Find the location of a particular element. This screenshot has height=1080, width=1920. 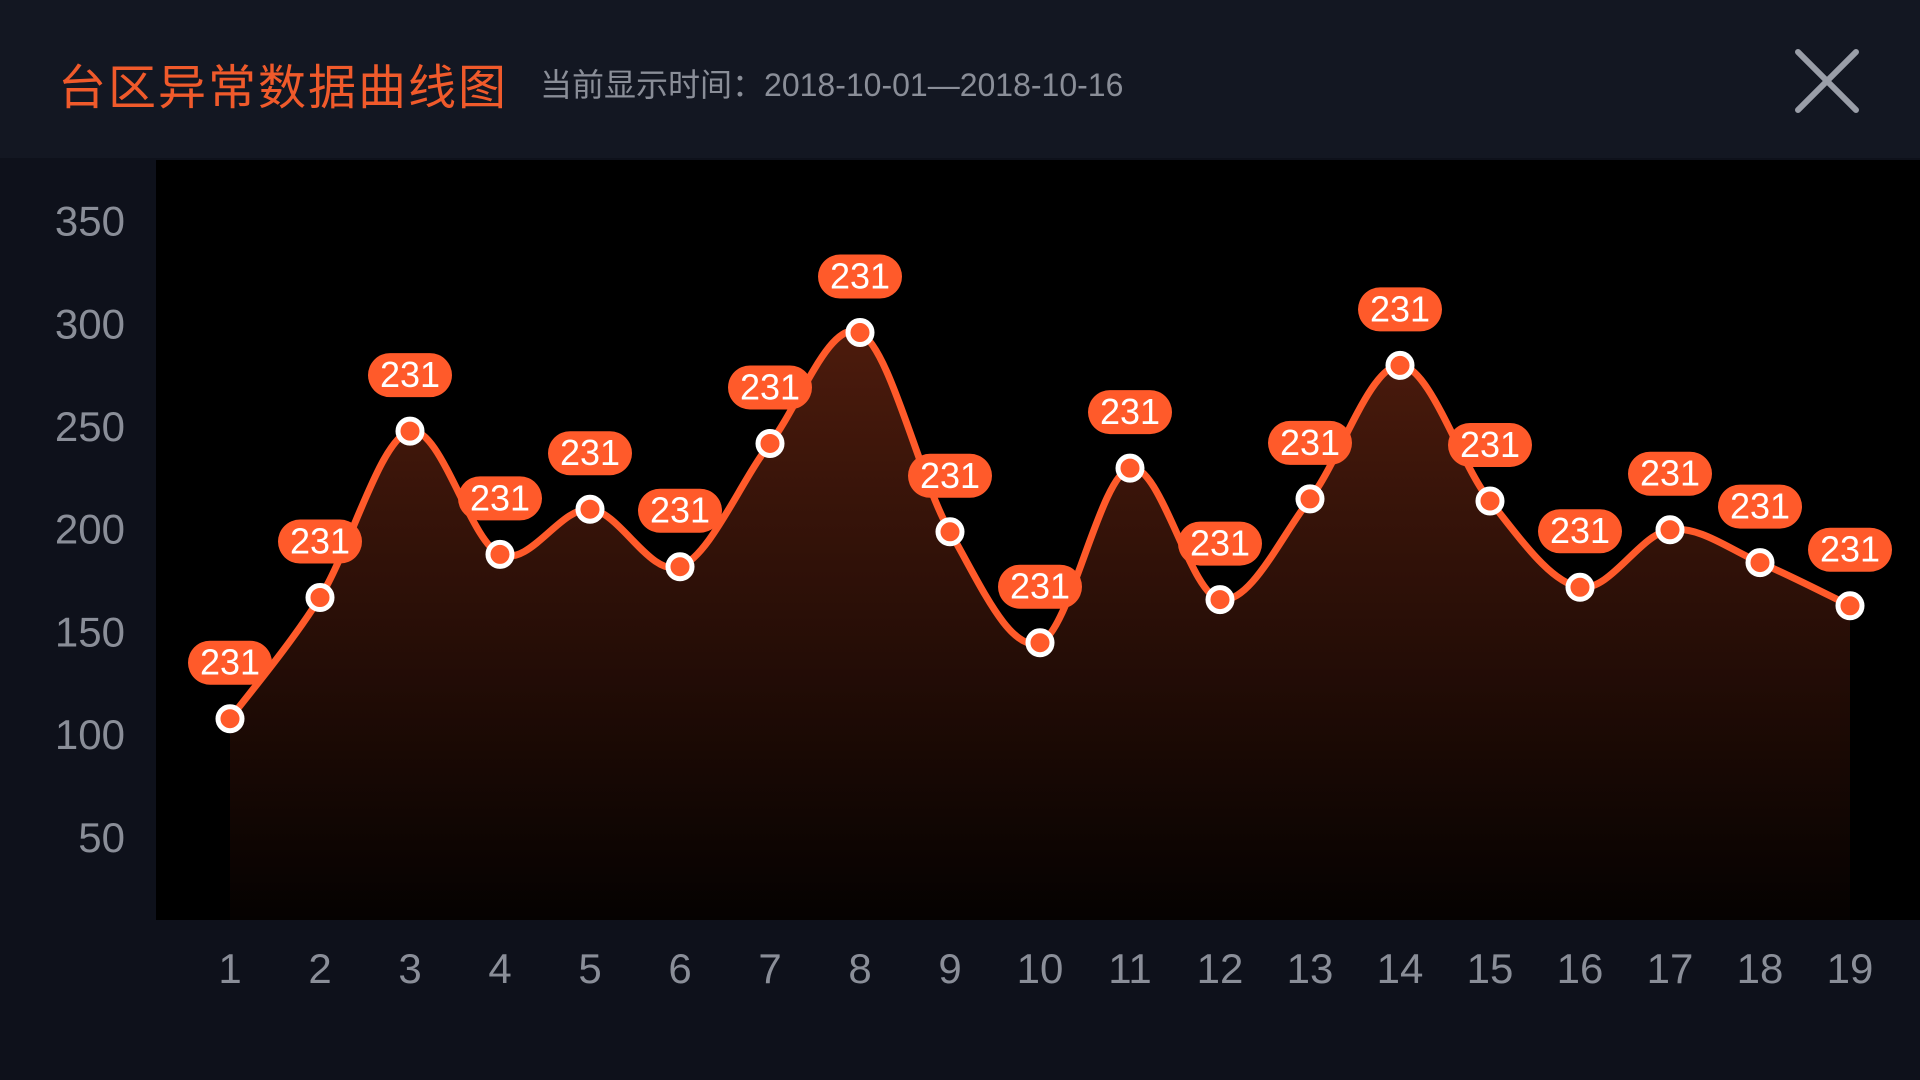

header-bar: 台区异常数据曲线图 当前显示时间：2018-10-01—2018-10-16 is located at coordinates (960, 79).